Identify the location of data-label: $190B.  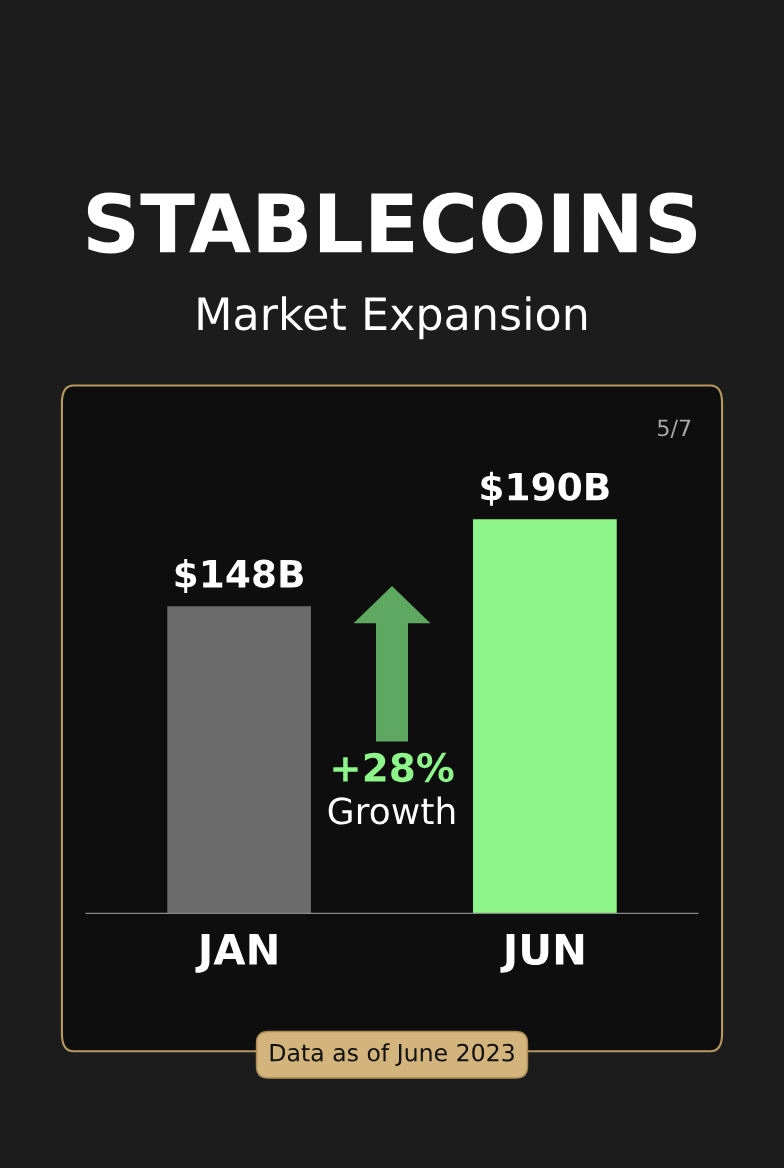
(545, 488).